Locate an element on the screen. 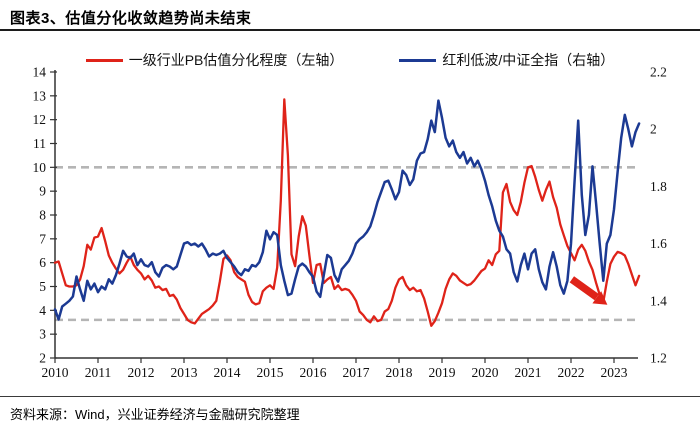 The width and height of the screenshot is (700, 433). svg-text: 1.2 is located at coordinates (658, 358).